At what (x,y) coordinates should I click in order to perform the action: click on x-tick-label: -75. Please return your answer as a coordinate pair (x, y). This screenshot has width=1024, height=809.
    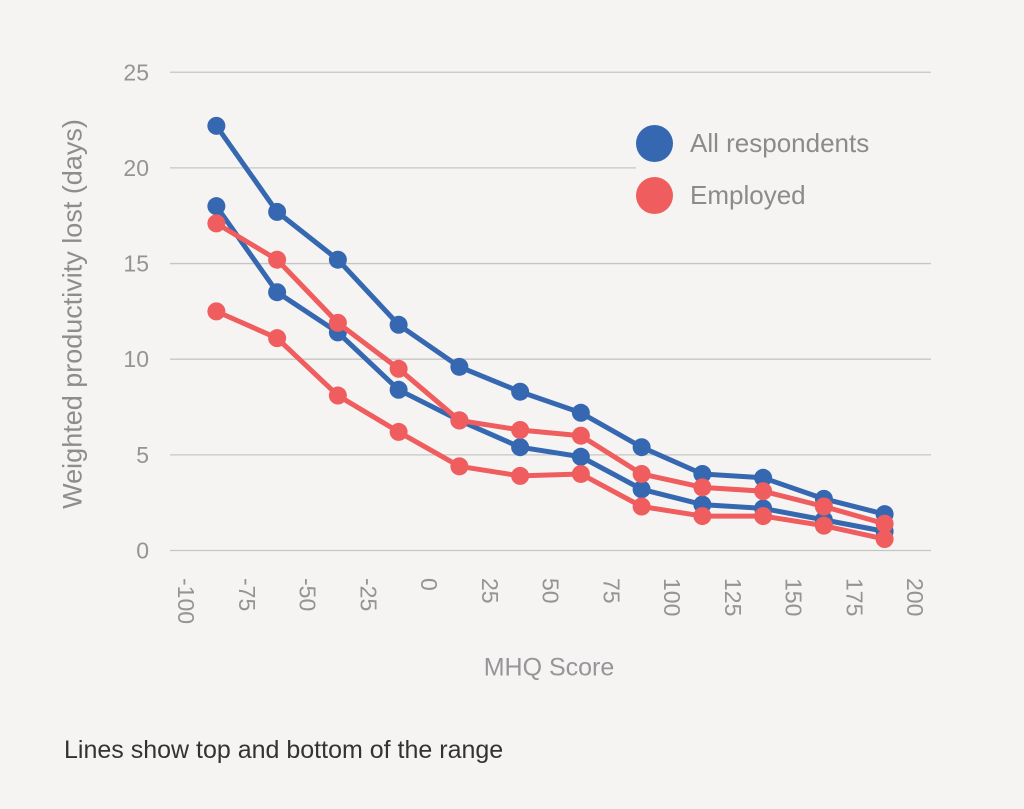
    Looking at the image, I should click on (247, 594).